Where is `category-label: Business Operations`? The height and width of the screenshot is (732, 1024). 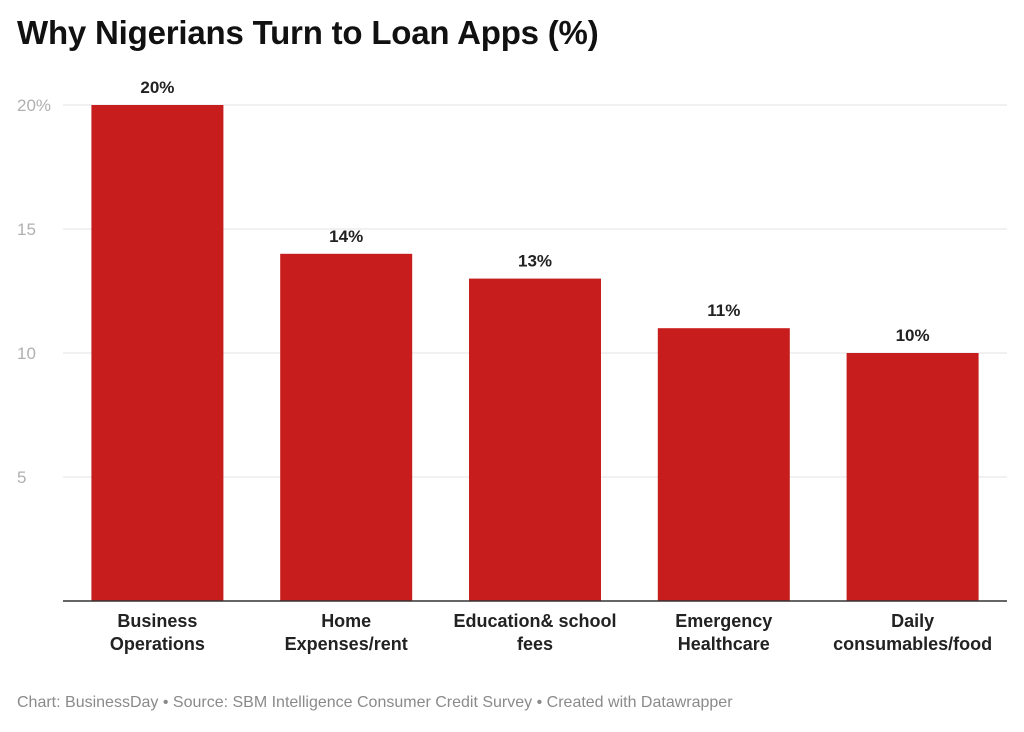 category-label: Business Operations is located at coordinates (157, 632).